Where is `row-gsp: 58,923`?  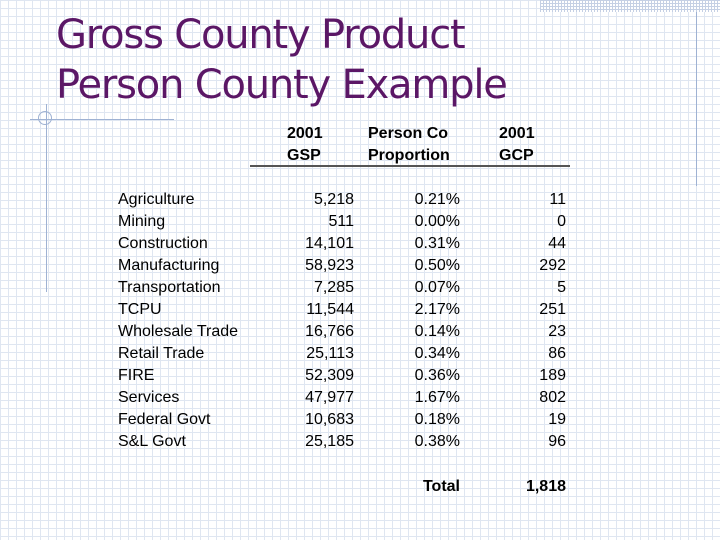
row-gsp: 58,923 is located at coordinates (329, 265).